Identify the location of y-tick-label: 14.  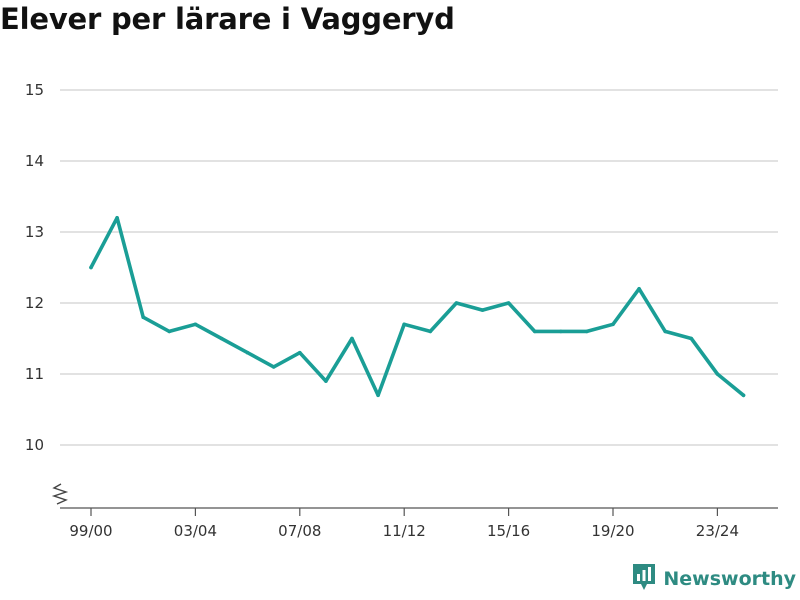
(34, 161).